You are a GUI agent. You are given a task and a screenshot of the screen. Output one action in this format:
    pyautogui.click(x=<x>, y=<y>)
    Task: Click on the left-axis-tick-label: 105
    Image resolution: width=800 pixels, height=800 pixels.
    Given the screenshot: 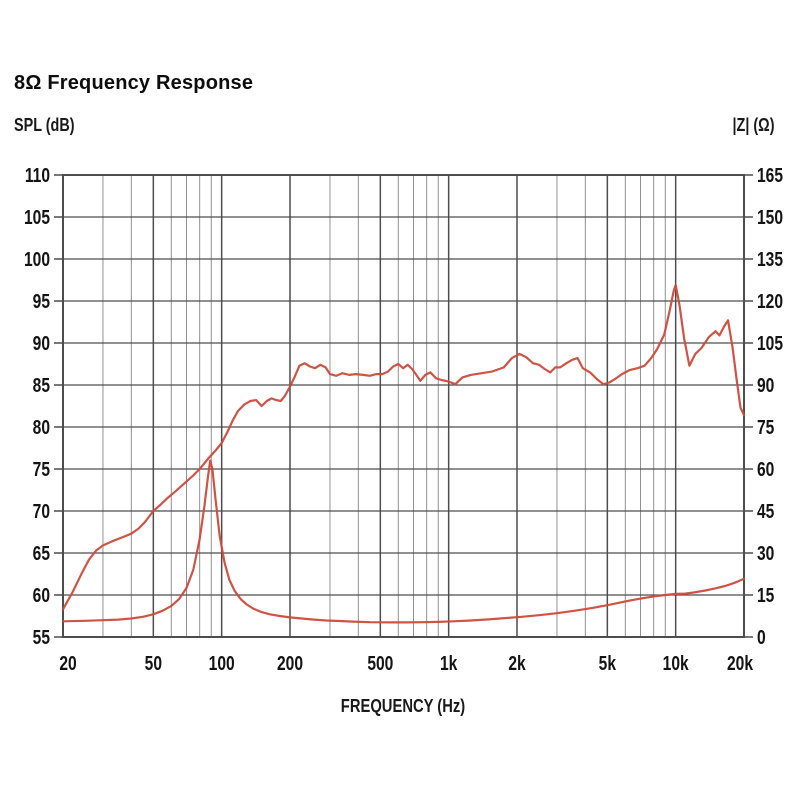 What is the action you would take?
    pyautogui.click(x=37, y=217)
    